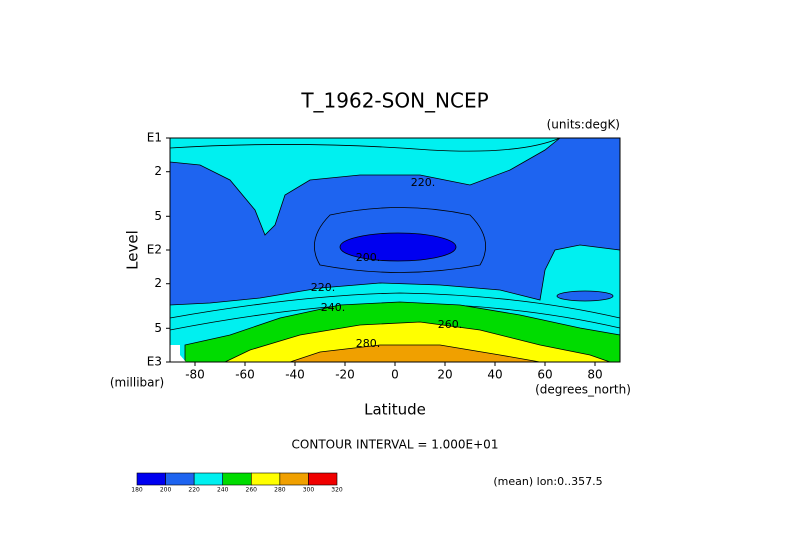 The image size is (789, 558). I want to click on contour-interval: CONTOUR INTERVAL = 1.000E+01, so click(395, 445).